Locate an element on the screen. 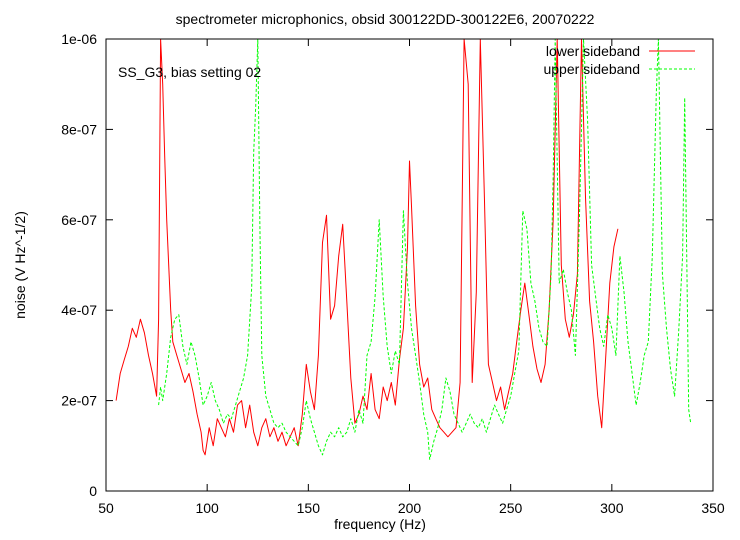 Image resolution: width=740 pixels, height=540 pixels. x-tick-label: 300 is located at coordinates (612, 508).